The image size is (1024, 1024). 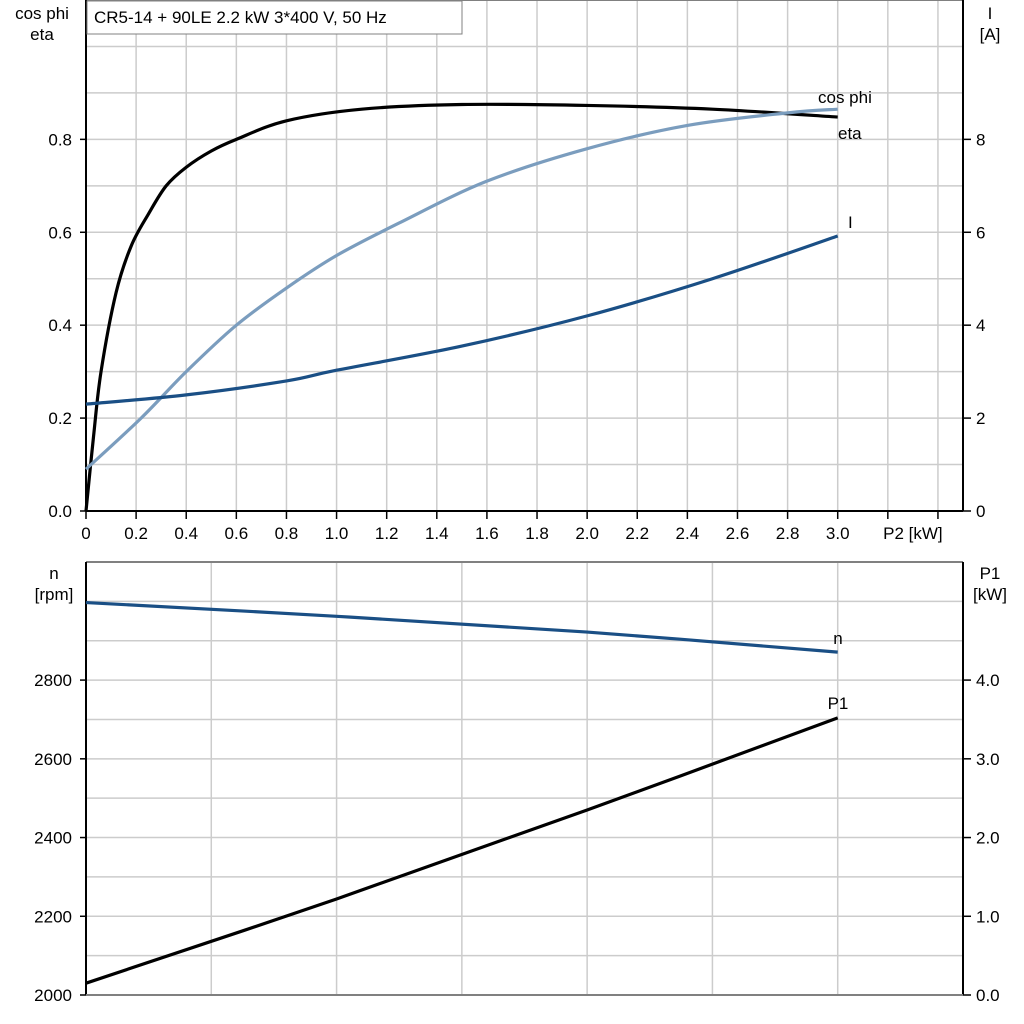 What do you see at coordinates (988, 680) in the screenshot?
I see `y2-tick-label: 4.0` at bounding box center [988, 680].